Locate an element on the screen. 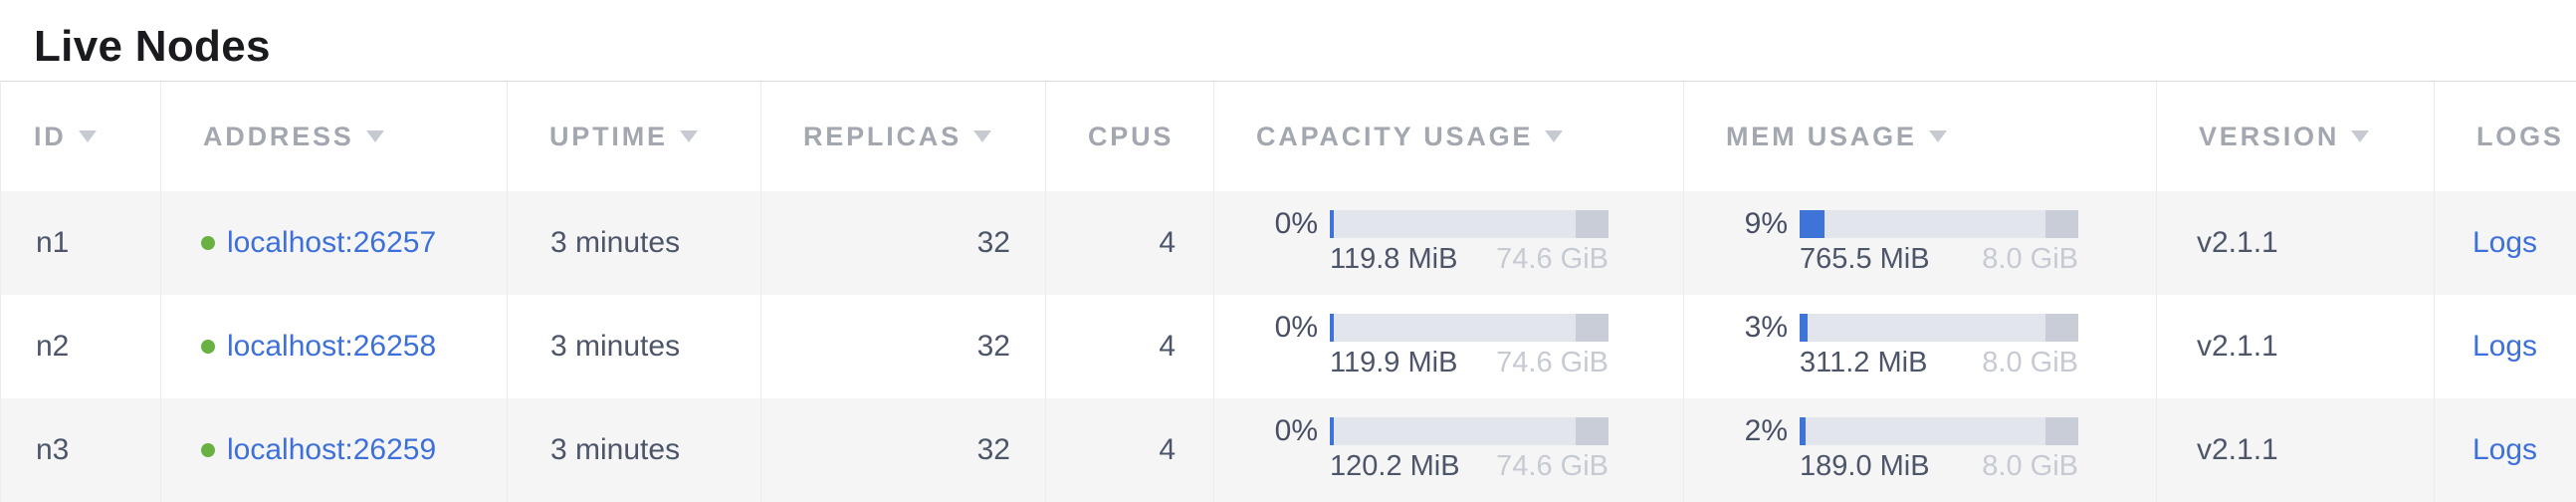  node-uptime: 3 minutes is located at coordinates (615, 346).